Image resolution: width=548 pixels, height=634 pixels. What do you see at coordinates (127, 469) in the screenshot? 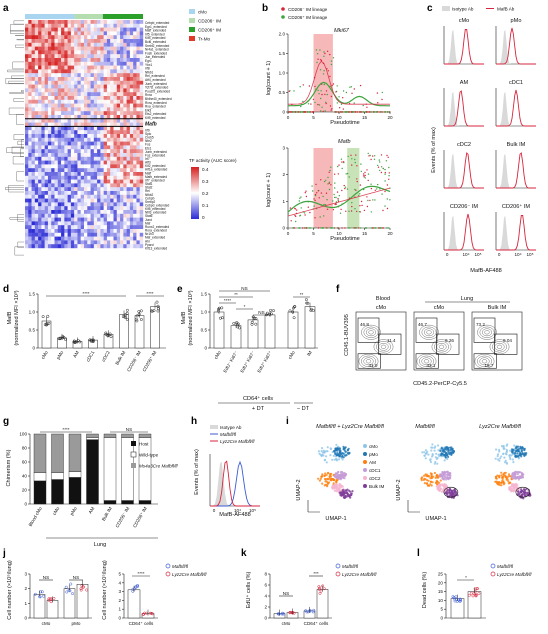
I see `stacked-segment` at bounding box center [127, 469].